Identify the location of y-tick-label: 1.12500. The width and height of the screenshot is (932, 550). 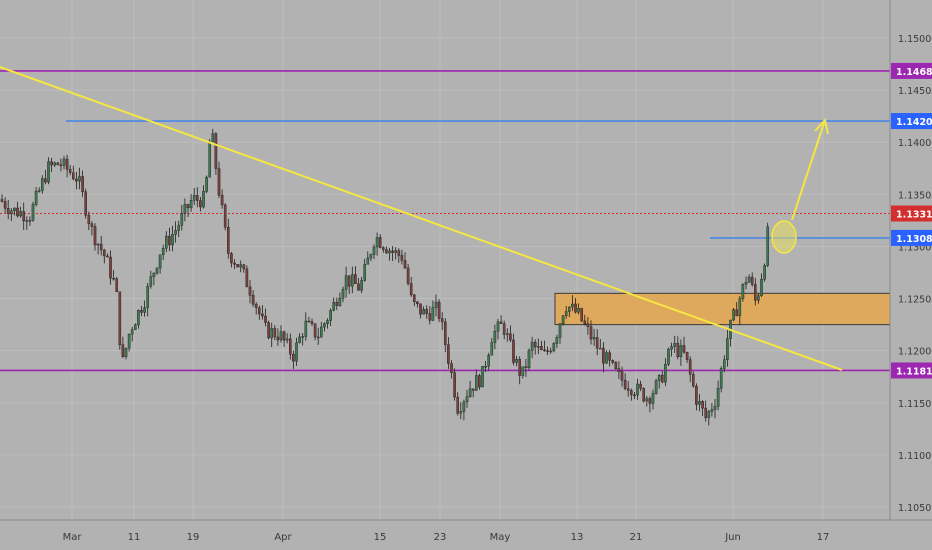
(915, 300).